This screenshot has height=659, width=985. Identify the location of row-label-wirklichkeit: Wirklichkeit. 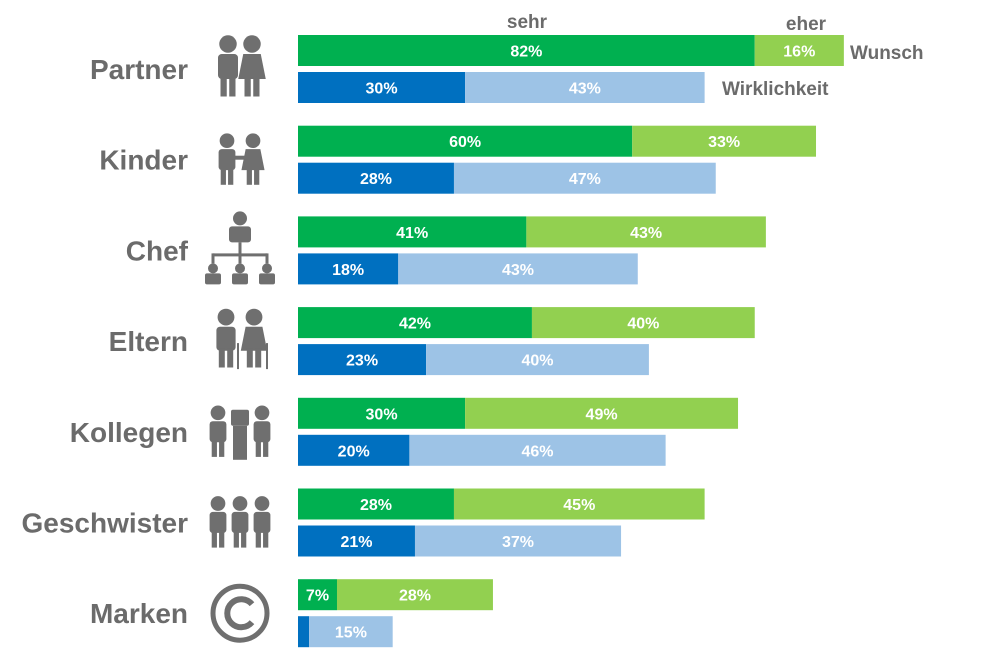
(775, 89).